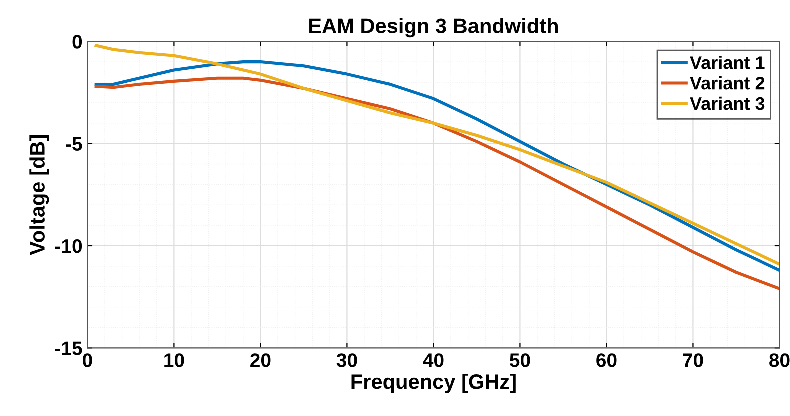 The width and height of the screenshot is (790, 416). I want to click on chart-title: EAM Design 3 Bandwidth, so click(434, 28).